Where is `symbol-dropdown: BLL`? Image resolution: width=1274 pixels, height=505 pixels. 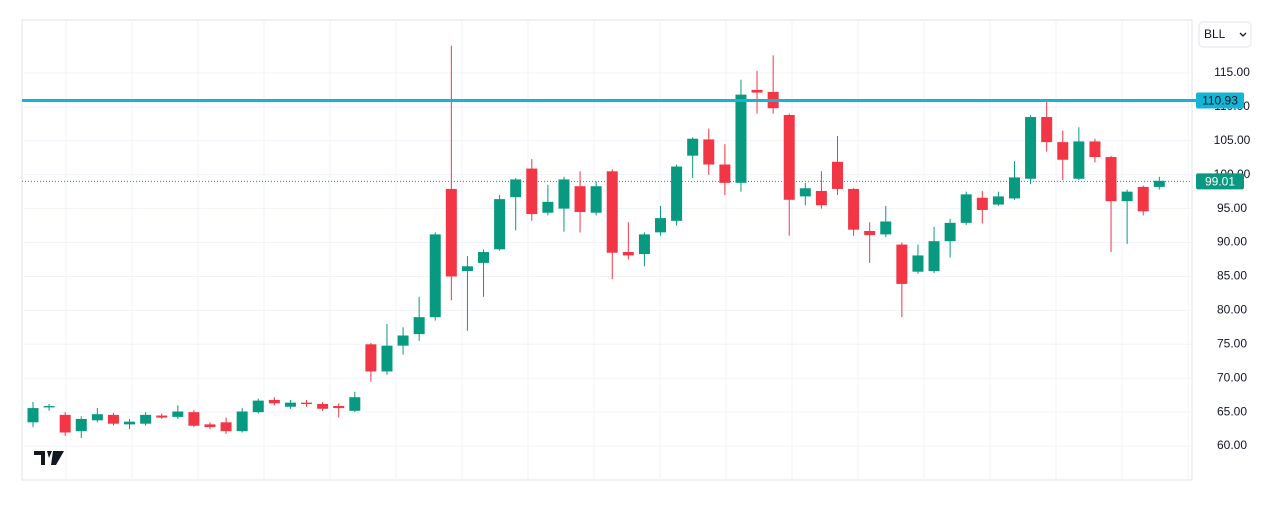 symbol-dropdown: BLL is located at coordinates (1225, 34).